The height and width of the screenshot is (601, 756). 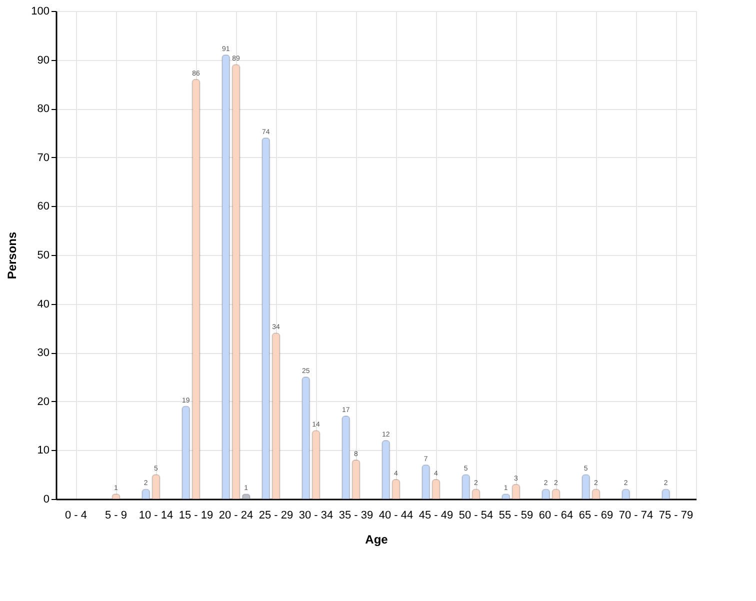 I want to click on y-tick-label: 60, so click(x=43, y=206).